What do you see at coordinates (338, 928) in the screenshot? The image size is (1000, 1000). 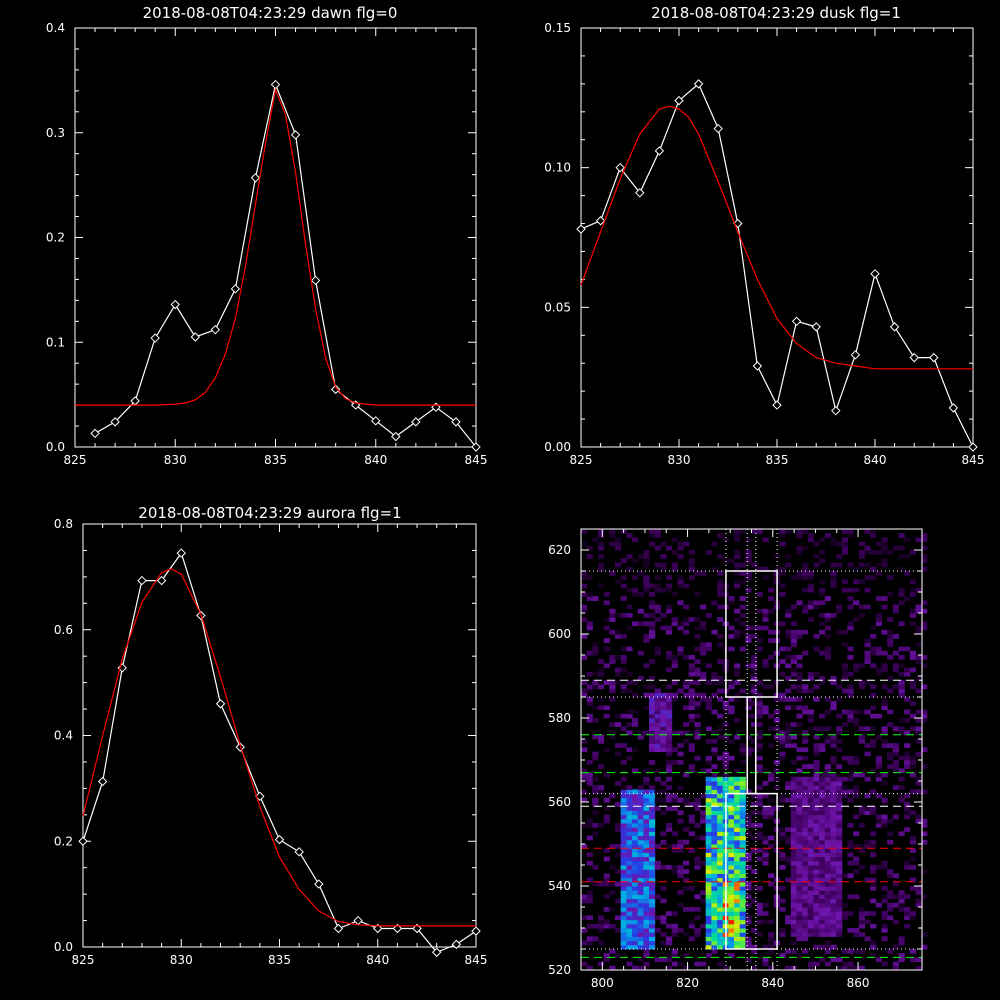 I see `aurora-data-point` at bounding box center [338, 928].